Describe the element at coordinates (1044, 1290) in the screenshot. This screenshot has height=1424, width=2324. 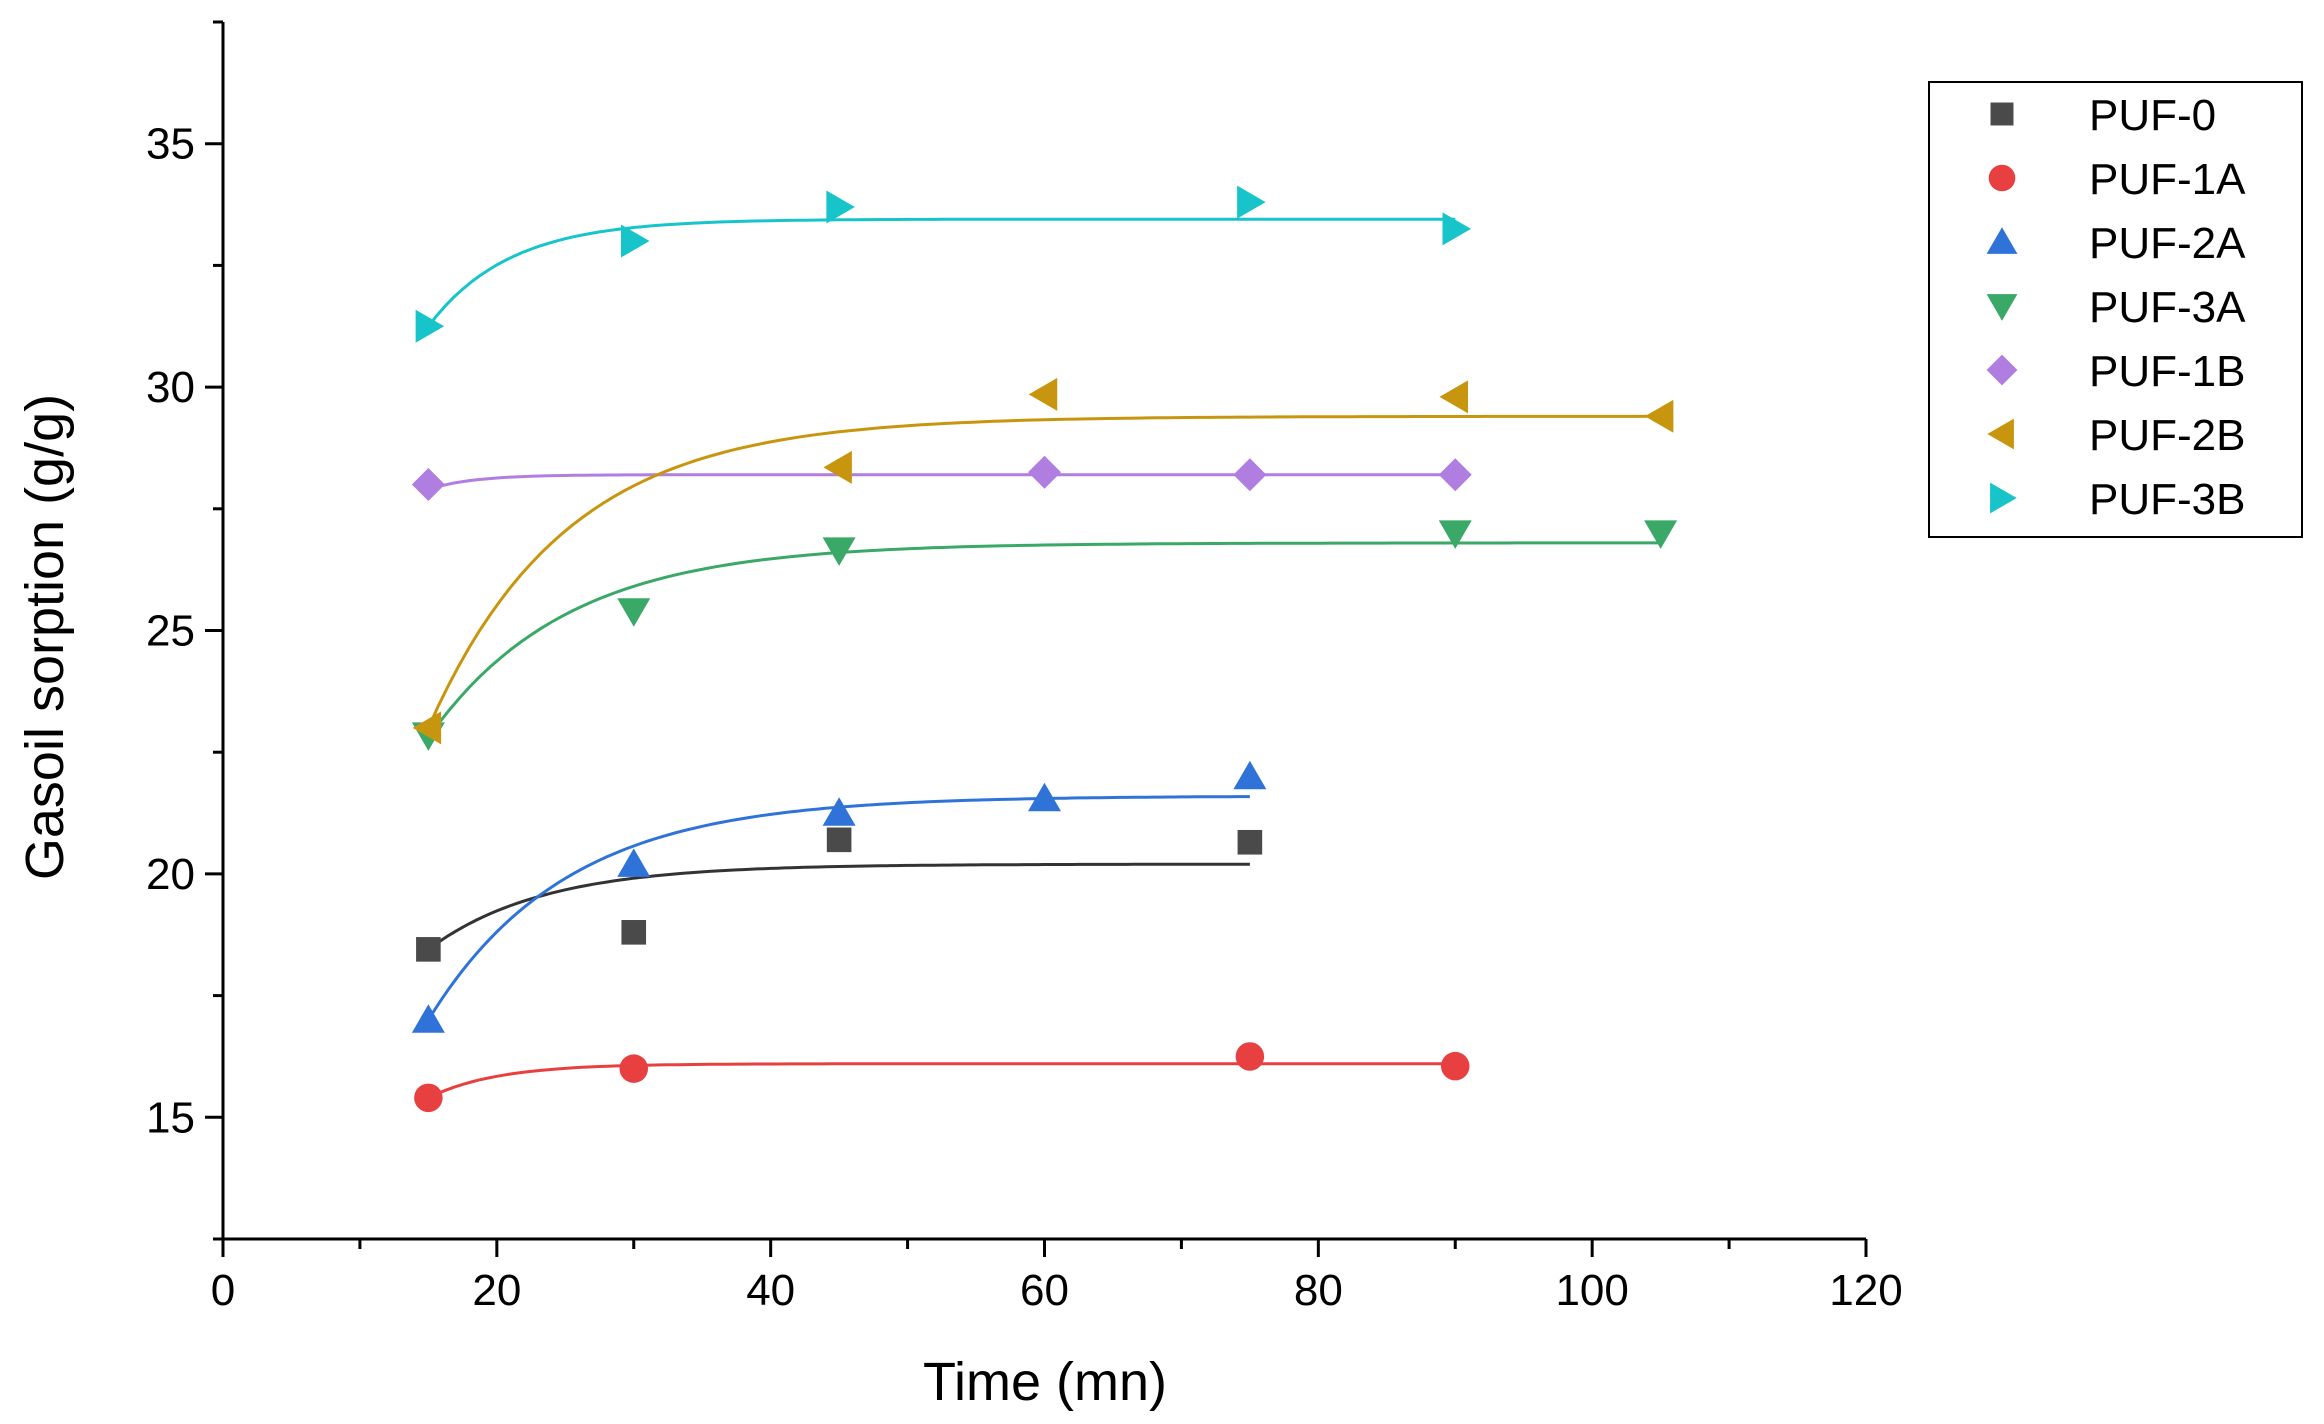
I see `x-tick-label: 60` at that location.